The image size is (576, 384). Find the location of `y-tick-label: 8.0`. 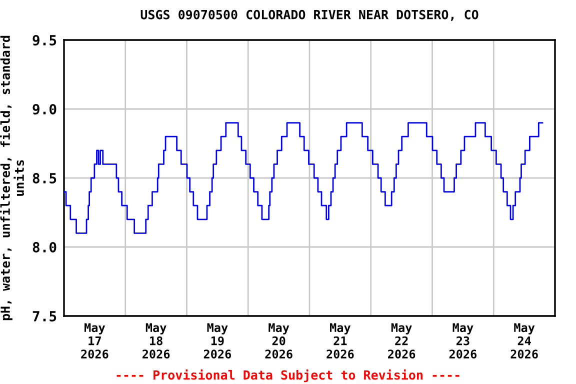

y-tick-label: 8.0 is located at coordinates (44, 247).